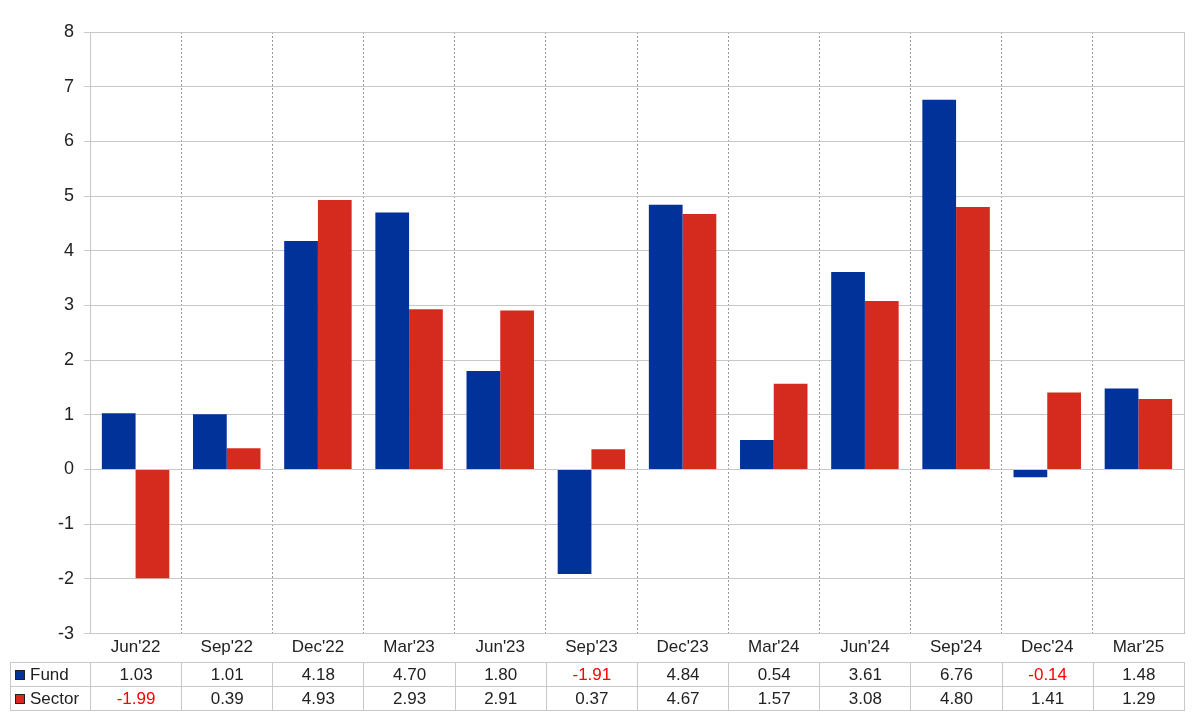  Describe the element at coordinates (683, 698) in the screenshot. I see `data-label: 4.67` at that location.